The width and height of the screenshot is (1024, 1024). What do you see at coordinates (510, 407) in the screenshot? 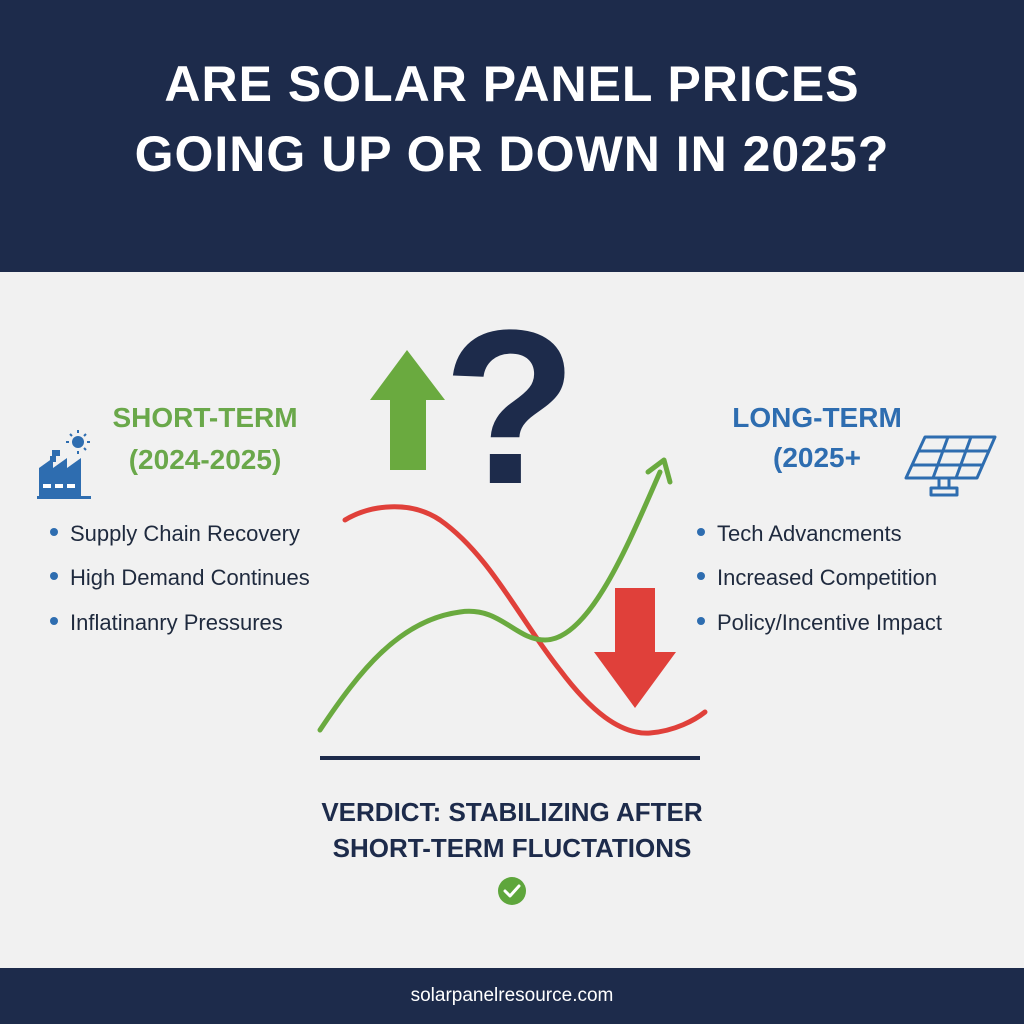
I see `question-mark-icon: ?` at bounding box center [510, 407].